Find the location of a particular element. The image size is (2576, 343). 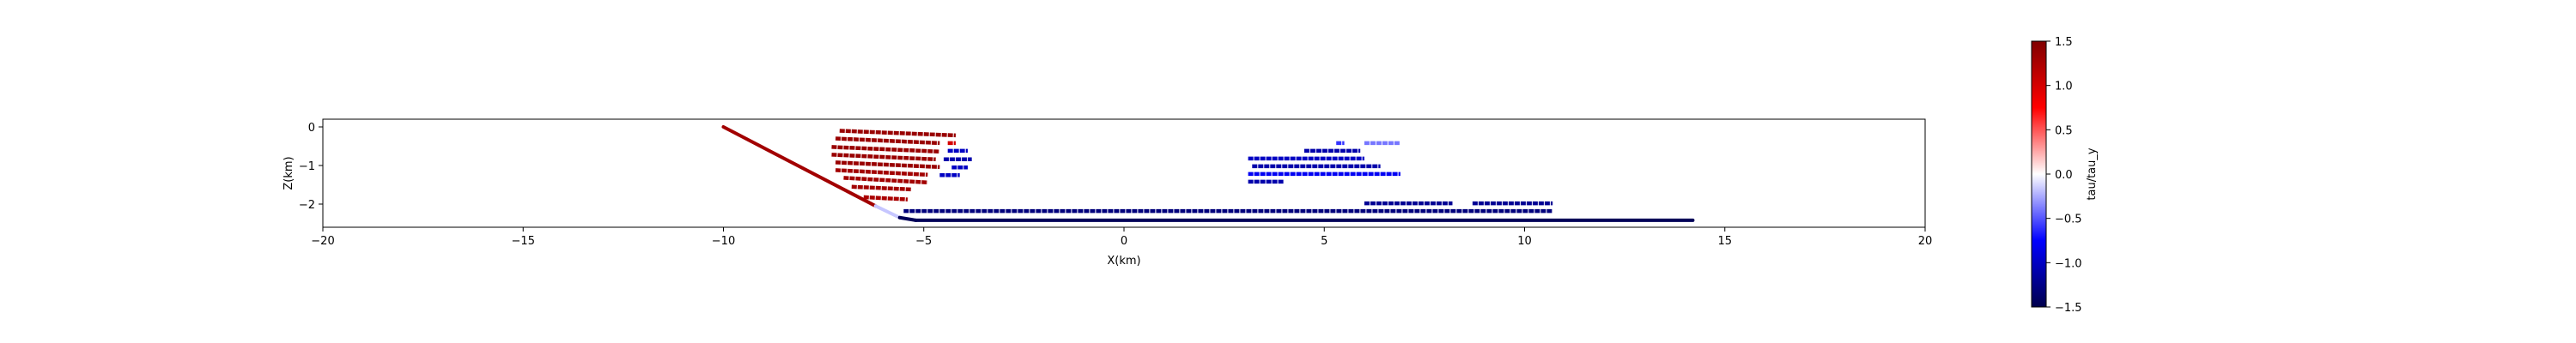

y-tick-label: −2 is located at coordinates (307, 205).